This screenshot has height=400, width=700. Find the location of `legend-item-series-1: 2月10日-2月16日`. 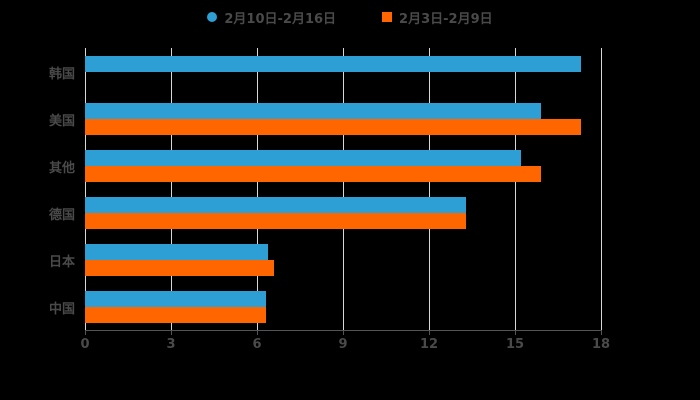

legend-item-series-1: 2月10日-2月16日 is located at coordinates (271, 17).